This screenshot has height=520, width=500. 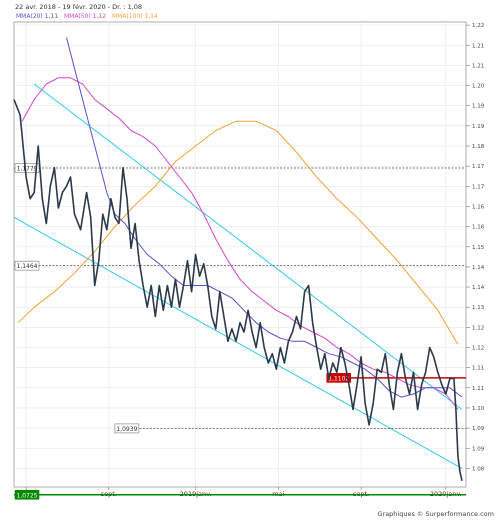 I want to click on y-tick-label: 1.10, so click(x=478, y=409).